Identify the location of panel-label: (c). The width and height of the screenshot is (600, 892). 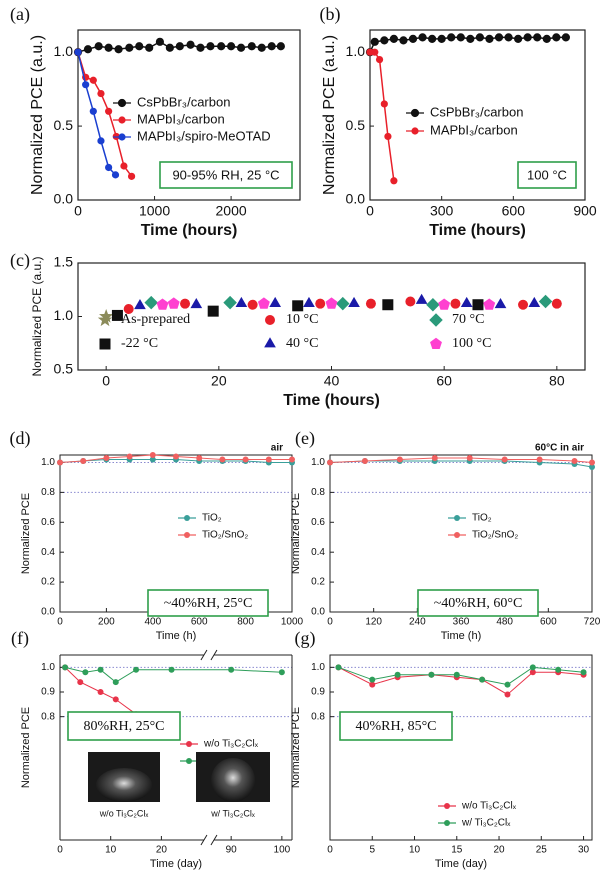
(20, 260).